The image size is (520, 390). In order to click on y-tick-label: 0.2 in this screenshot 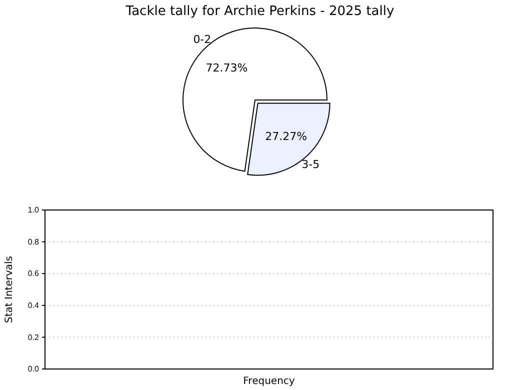, I will do `click(34, 337)`.